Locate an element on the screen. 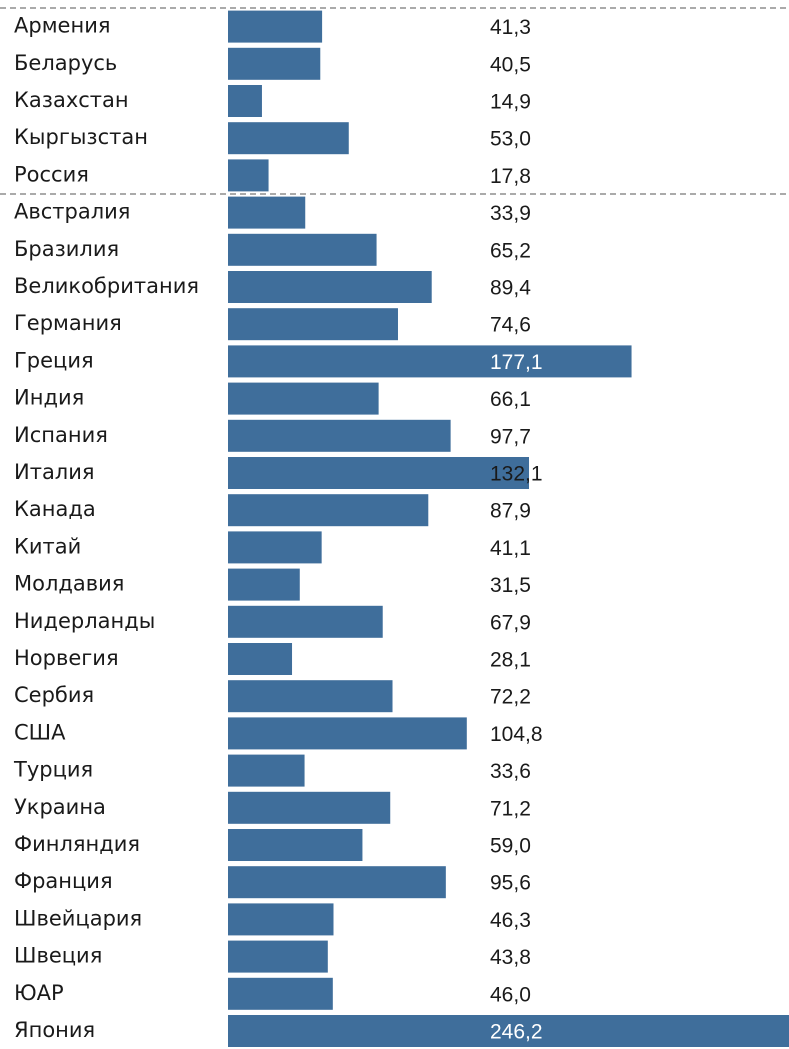 The width and height of the screenshot is (789, 1049). category-label: США is located at coordinates (40, 732).